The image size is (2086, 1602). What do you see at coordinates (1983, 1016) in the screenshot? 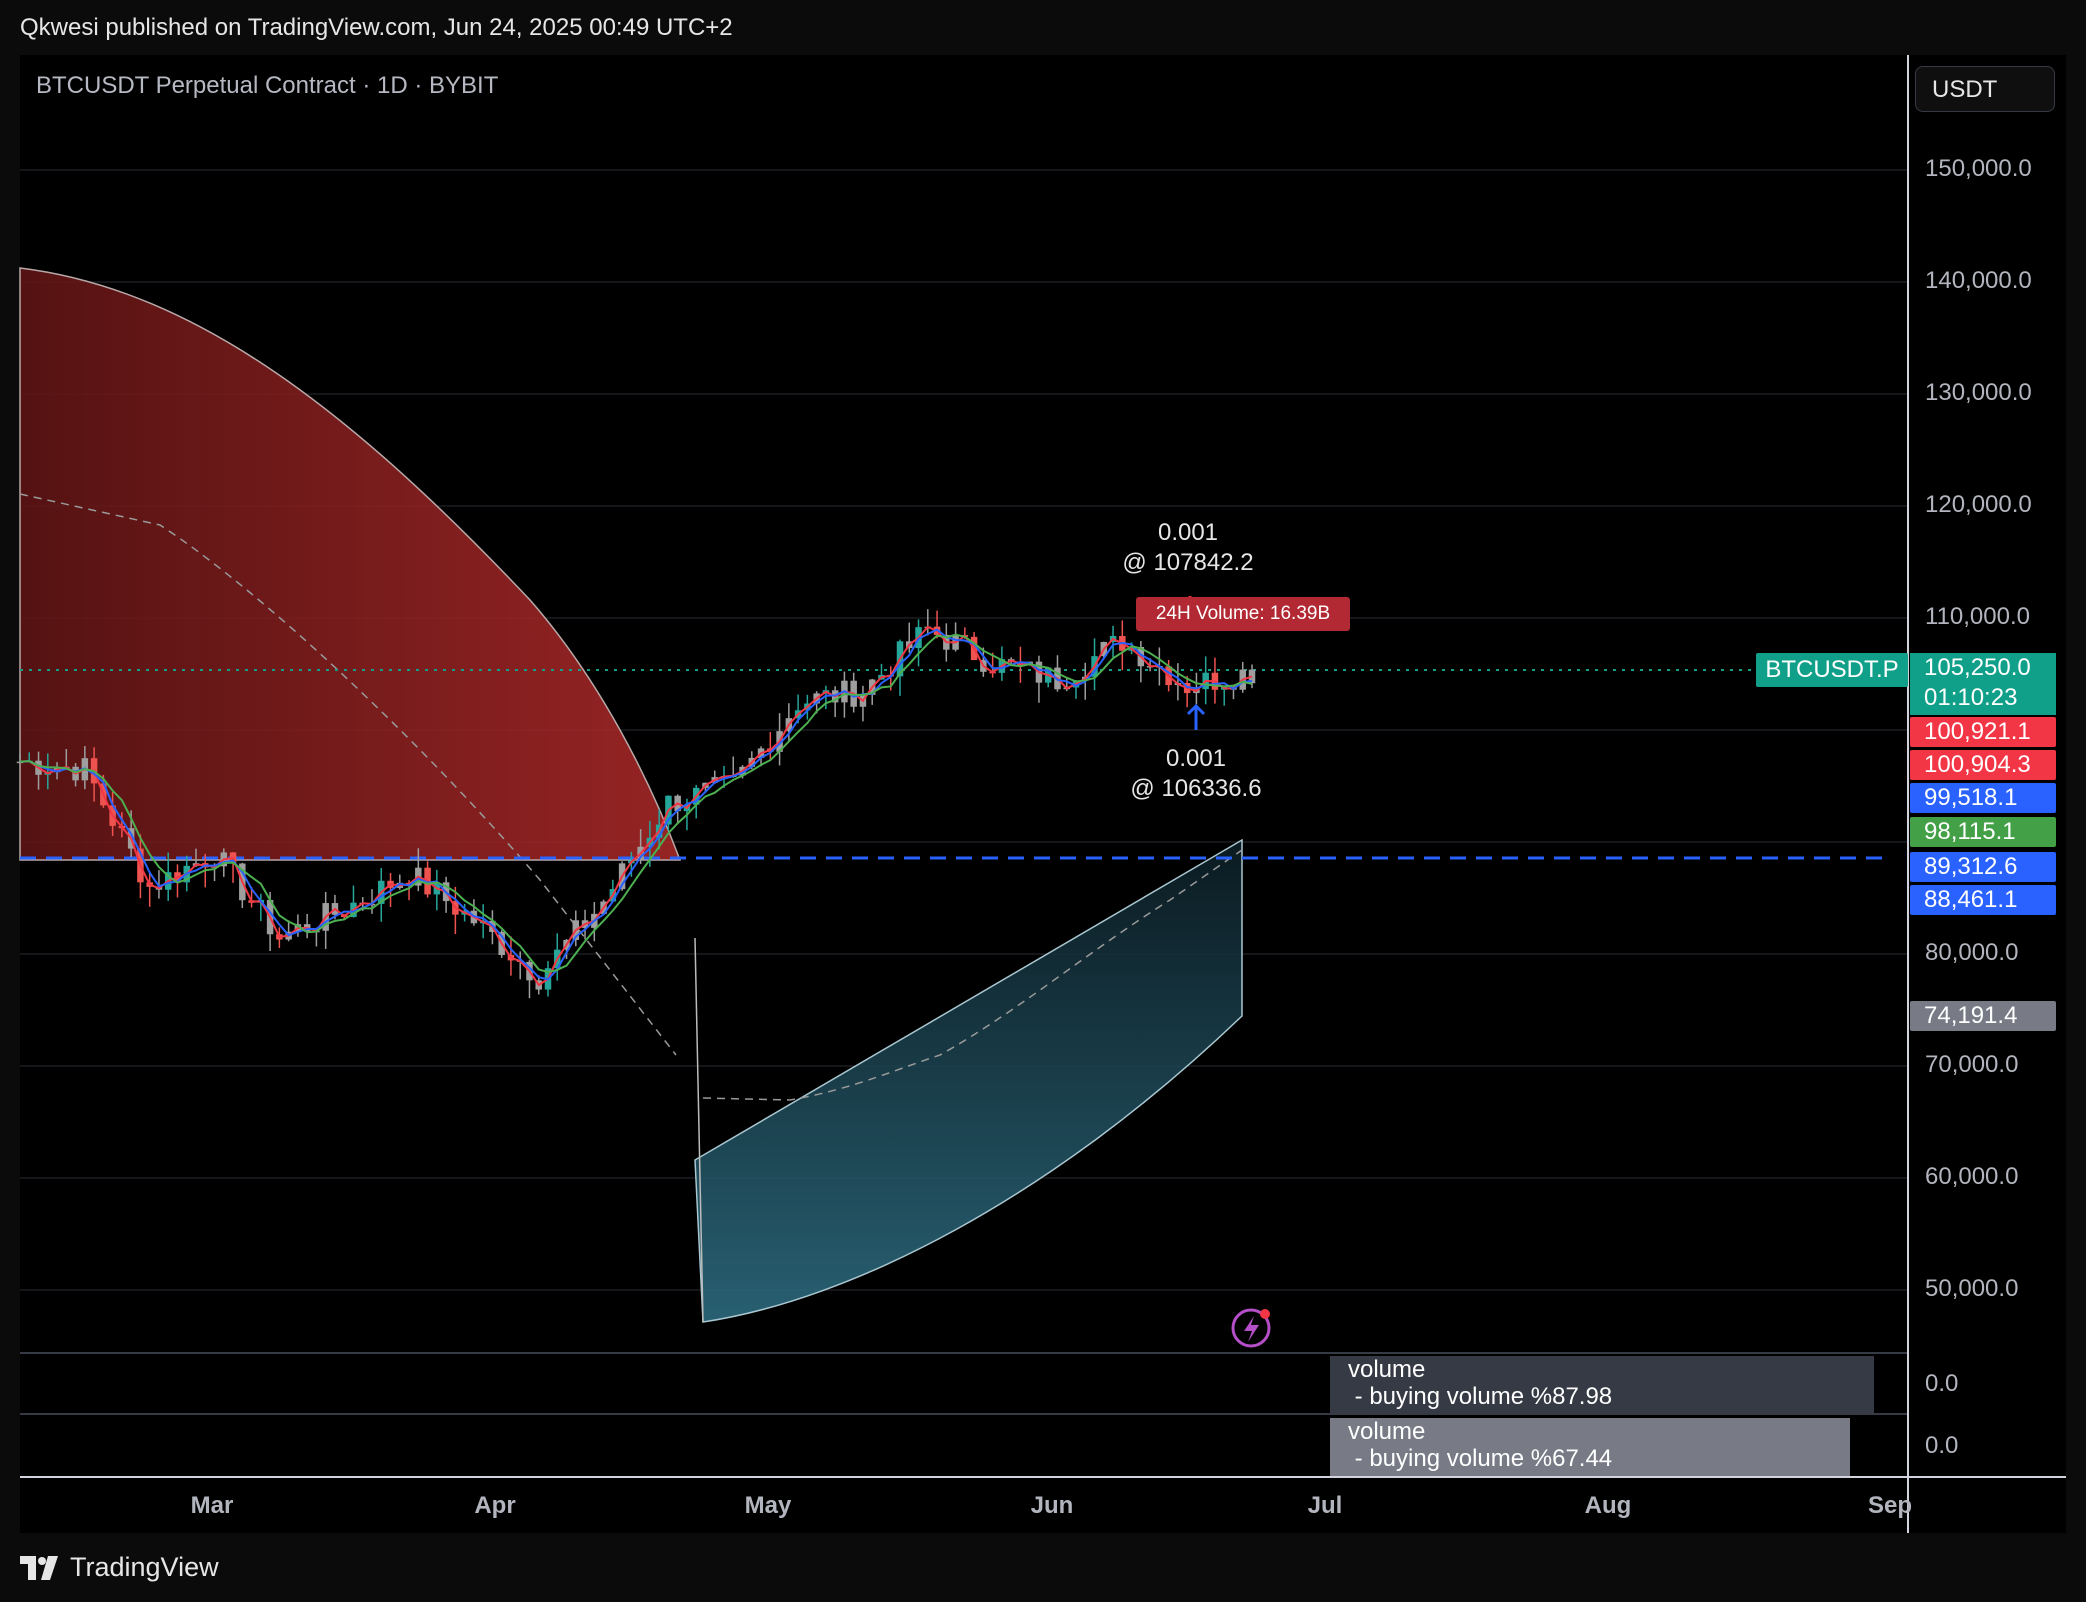
I see `price-label-7: 74,191.4` at bounding box center [1983, 1016].